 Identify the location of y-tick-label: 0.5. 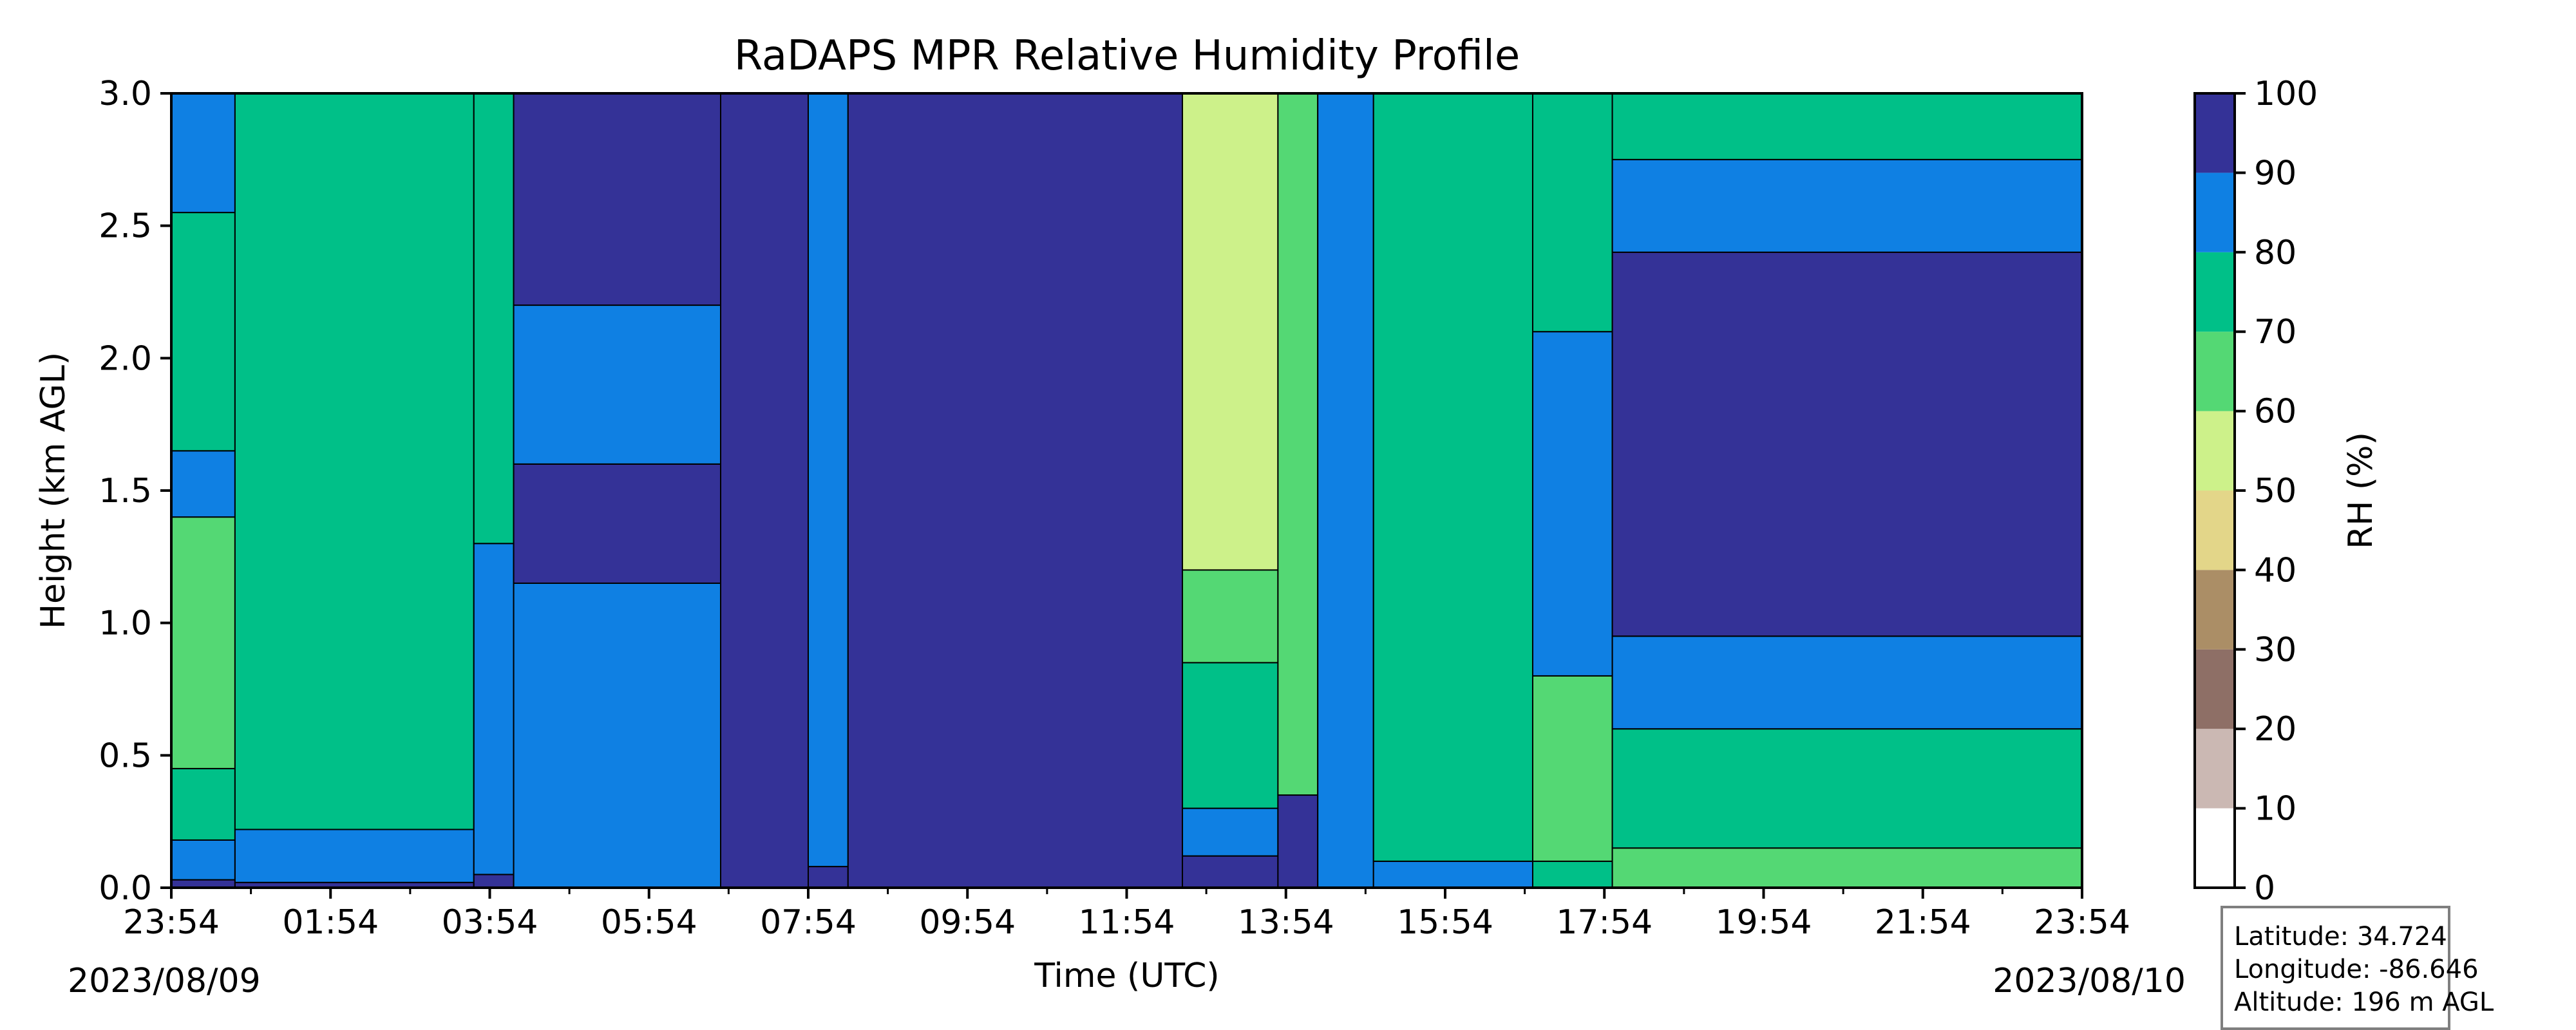
(125, 755).